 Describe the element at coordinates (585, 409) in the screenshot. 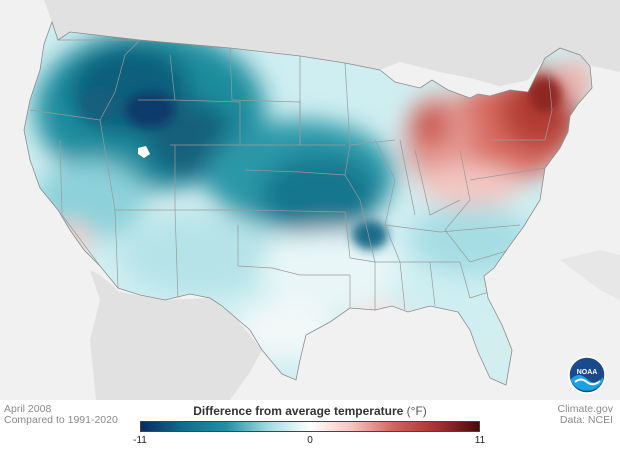

I see `credit-site: Climate.gov` at that location.